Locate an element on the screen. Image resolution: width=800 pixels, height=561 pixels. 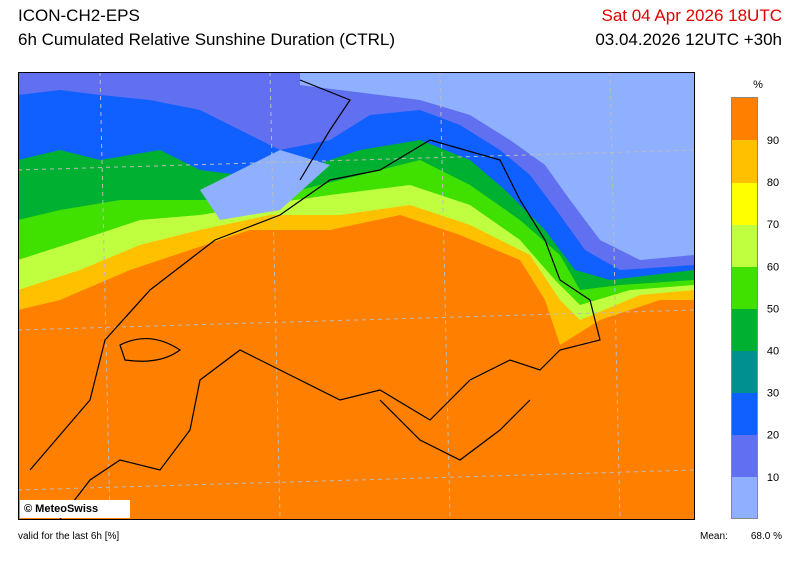
credit-box is located at coordinates (75, 509).